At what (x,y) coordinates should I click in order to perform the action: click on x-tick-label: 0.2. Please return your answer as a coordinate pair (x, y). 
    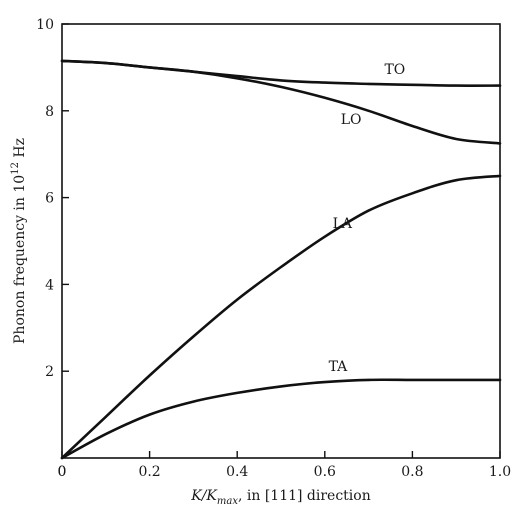
    Looking at the image, I should click on (149, 472).